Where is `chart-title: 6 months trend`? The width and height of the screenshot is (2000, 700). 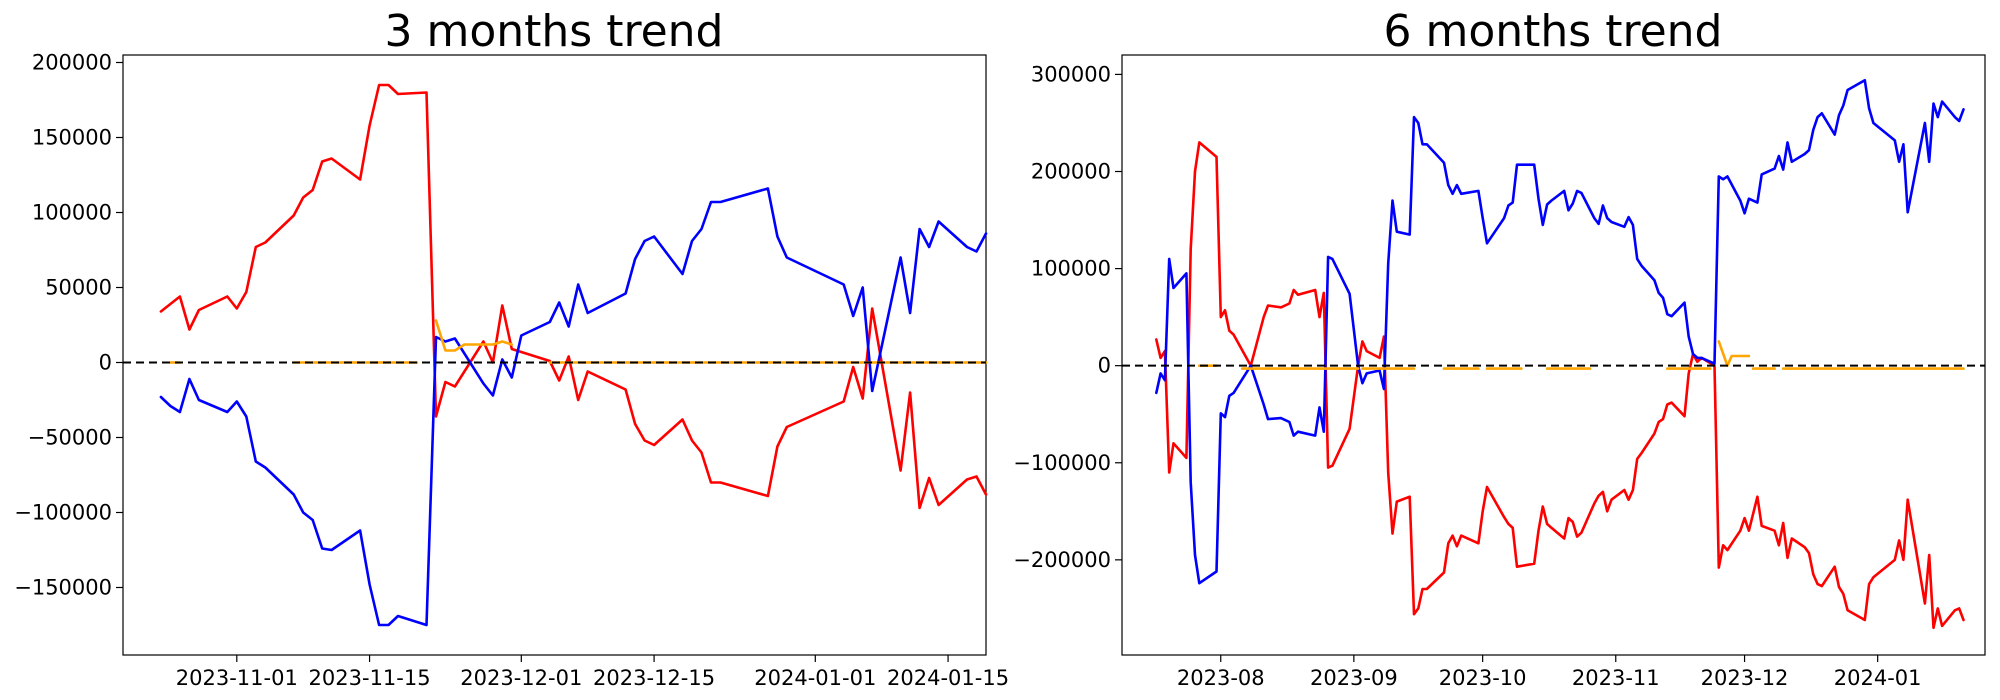 chart-title: 6 months trend is located at coordinates (1553, 31).